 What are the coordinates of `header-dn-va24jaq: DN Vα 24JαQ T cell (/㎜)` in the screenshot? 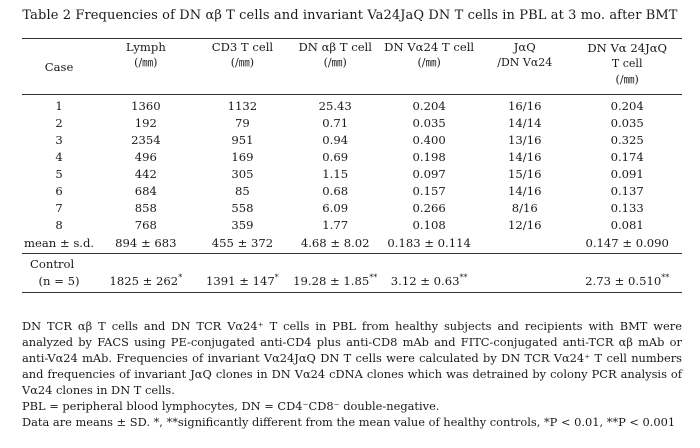 It's located at (627, 63).